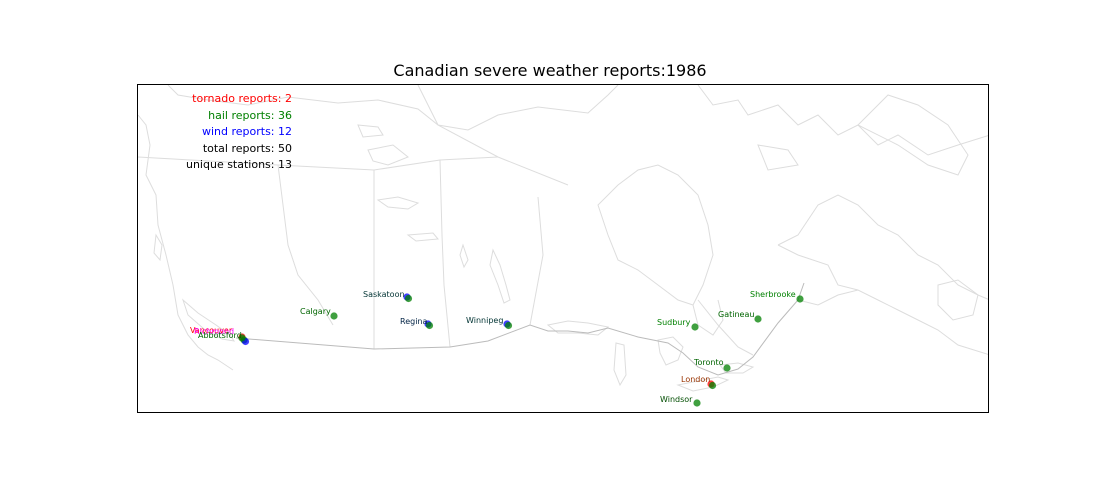  Describe the element at coordinates (882, 247) in the screenshot. I see `atlantic-coastline` at that location.